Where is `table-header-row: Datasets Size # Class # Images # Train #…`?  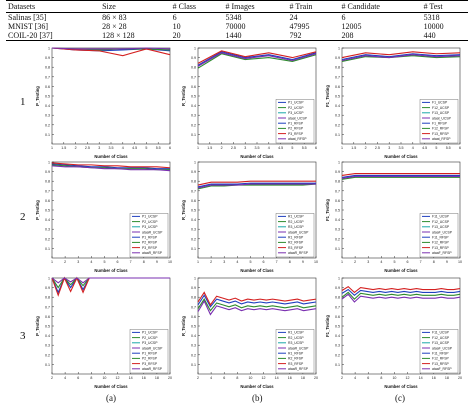 table-header-row: Datasets Size # Class # Images # Train #… is located at coordinates (237, 6).